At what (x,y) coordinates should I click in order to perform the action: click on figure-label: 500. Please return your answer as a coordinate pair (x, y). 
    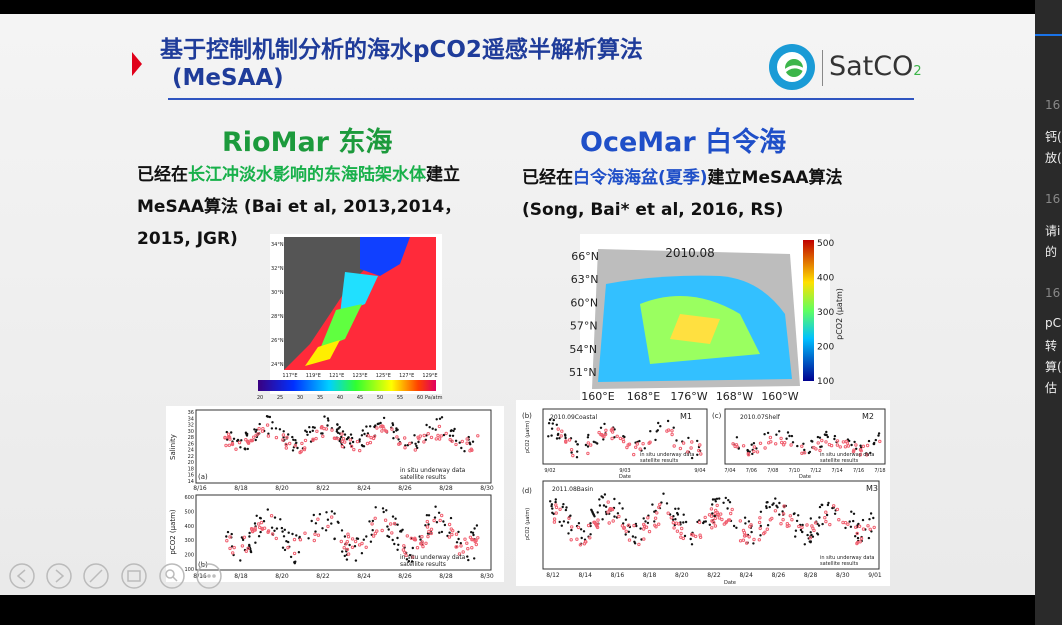
    Looking at the image, I should click on (189, 512).